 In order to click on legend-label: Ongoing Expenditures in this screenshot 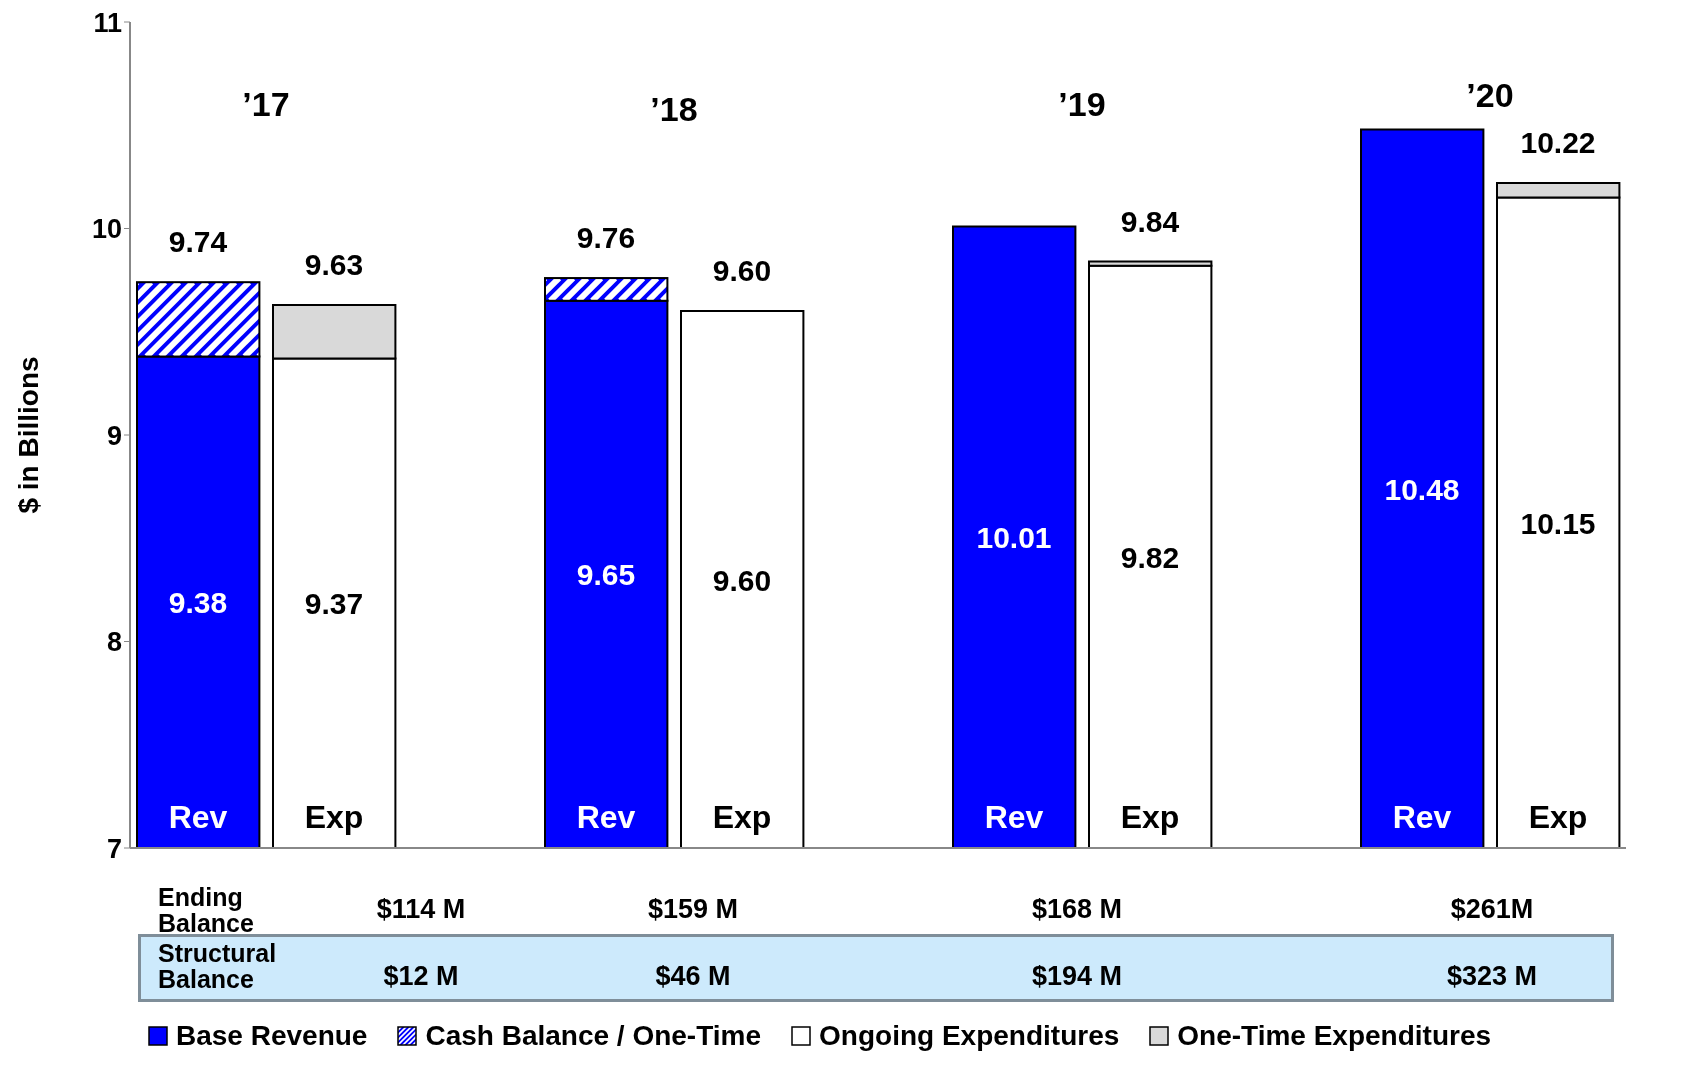, I will do `click(969, 1036)`.